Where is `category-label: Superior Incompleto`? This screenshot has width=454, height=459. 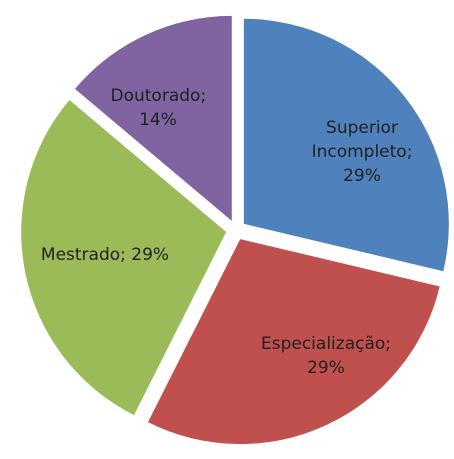
category-label: Superior Incompleto is located at coordinates (359, 140).